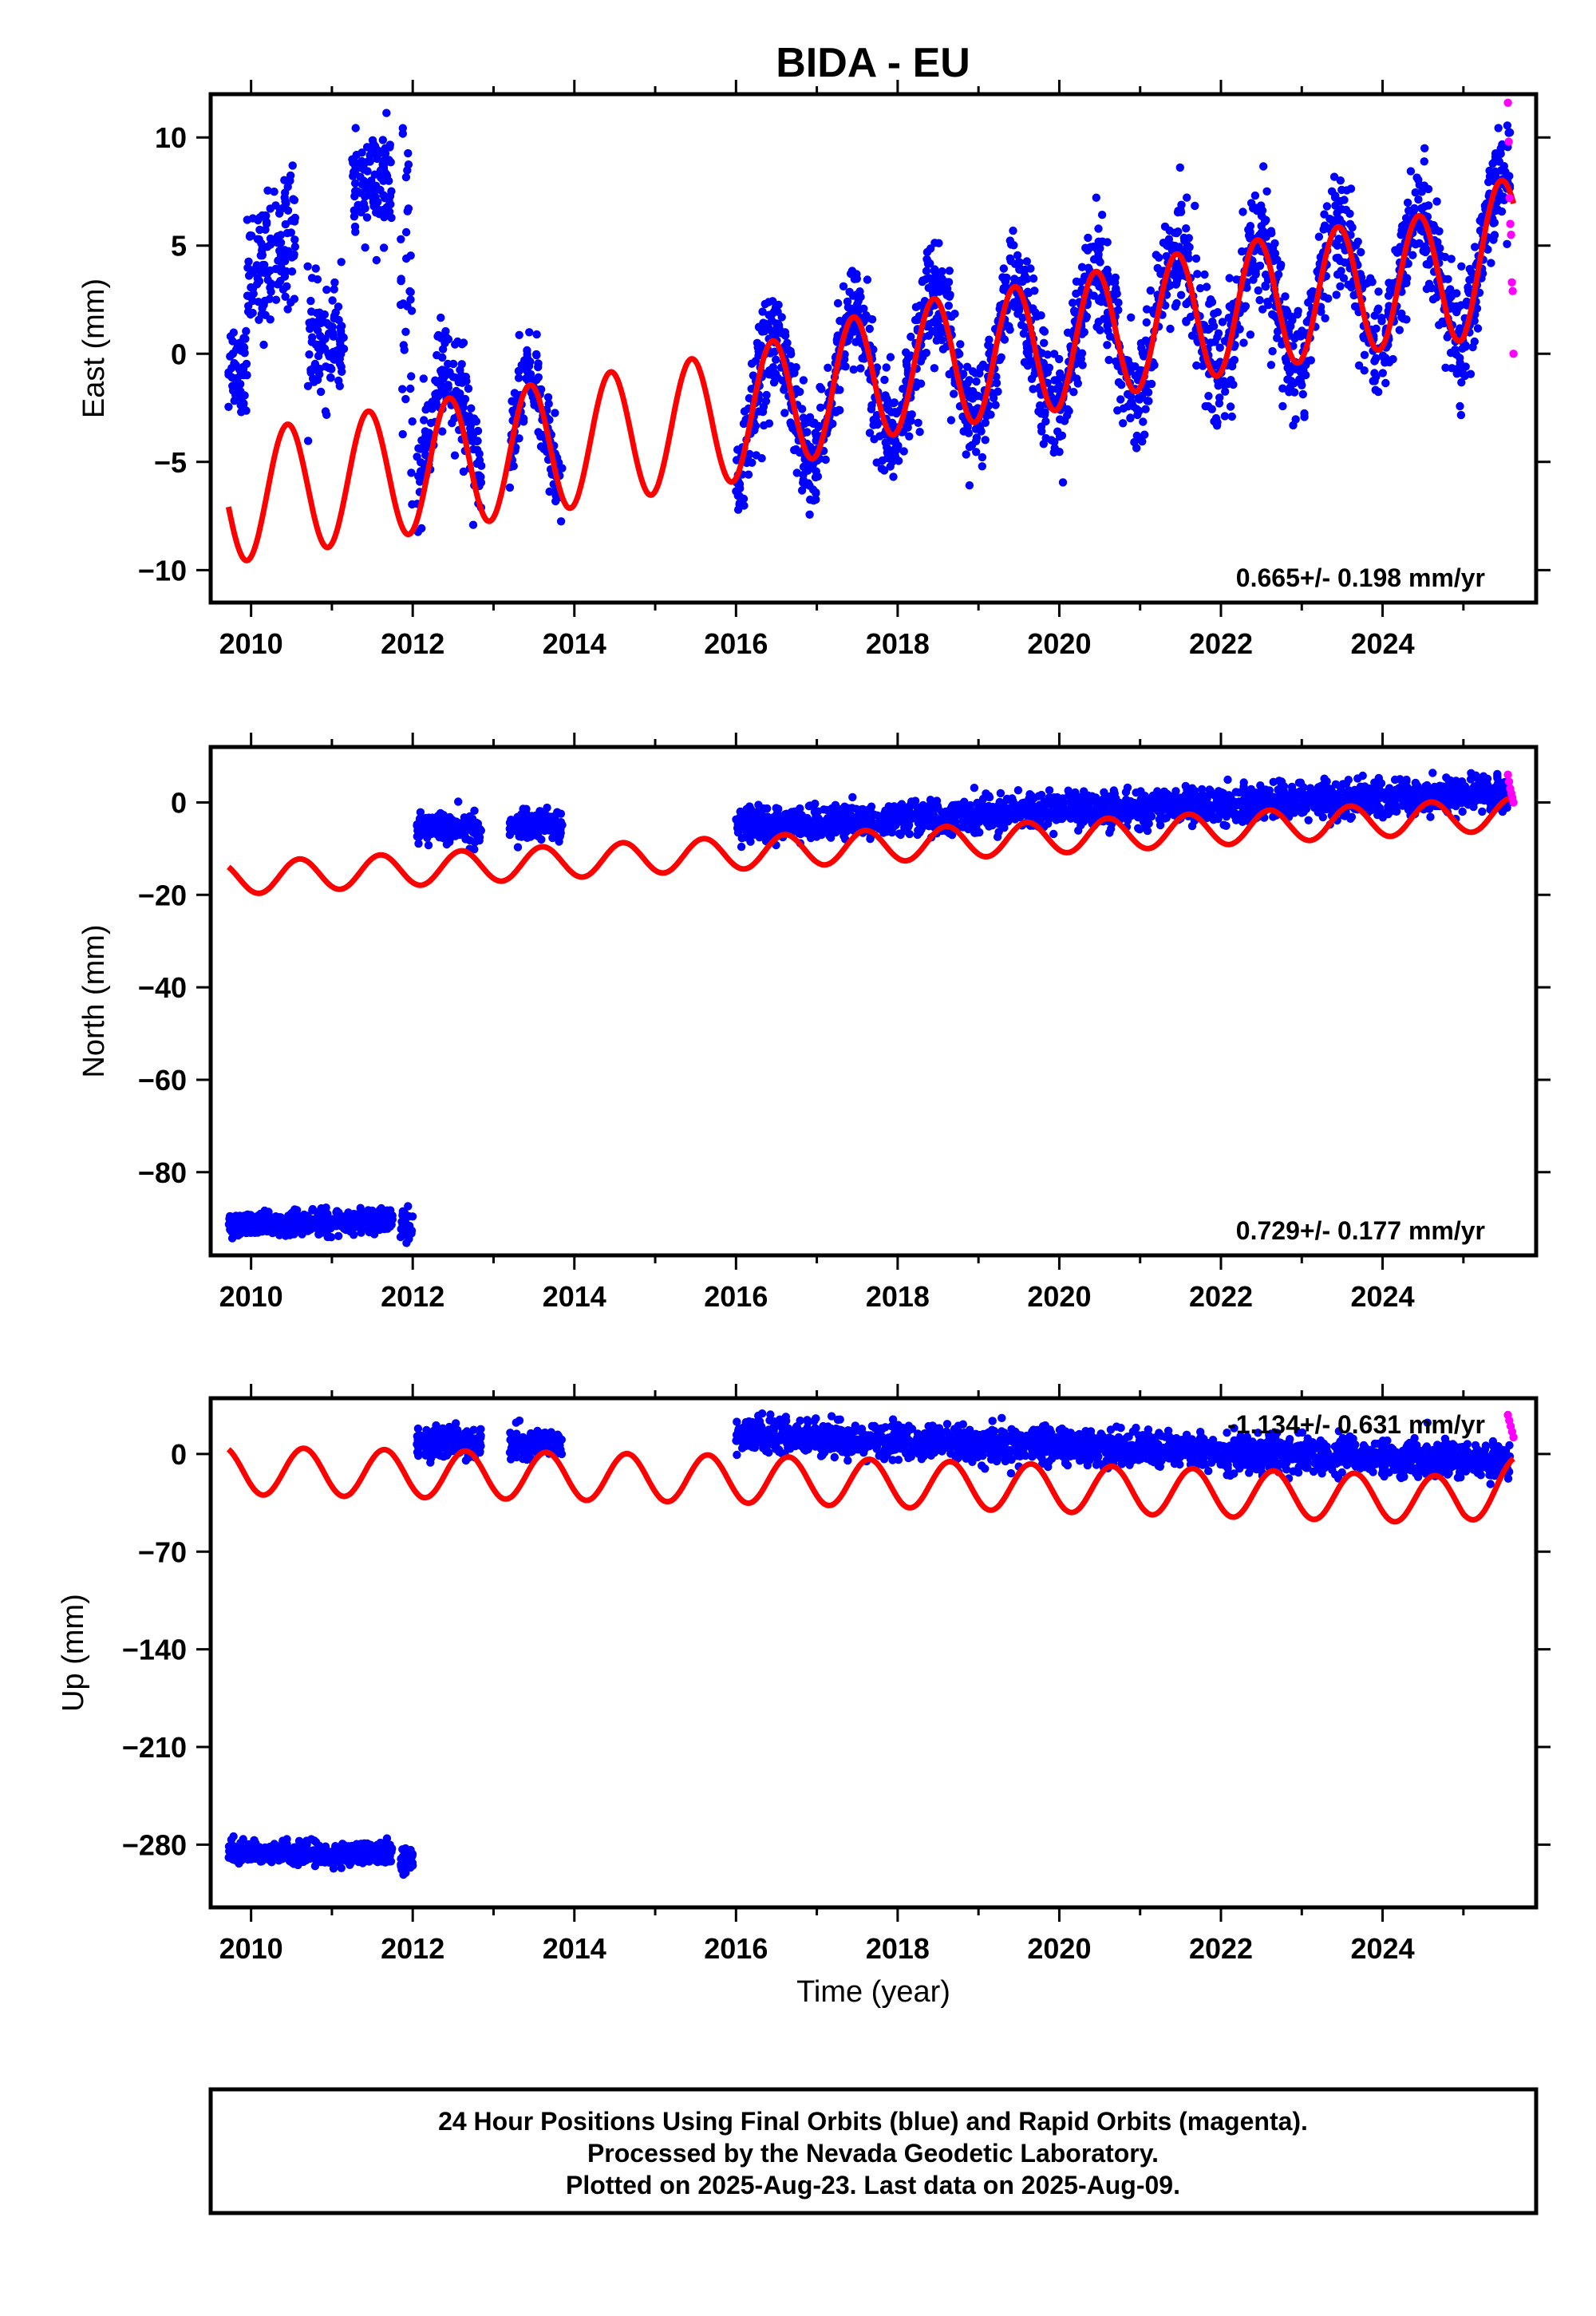 This screenshot has width=1596, height=2316. I want to click on east-x-tick-label: 2024, so click(1383, 643).